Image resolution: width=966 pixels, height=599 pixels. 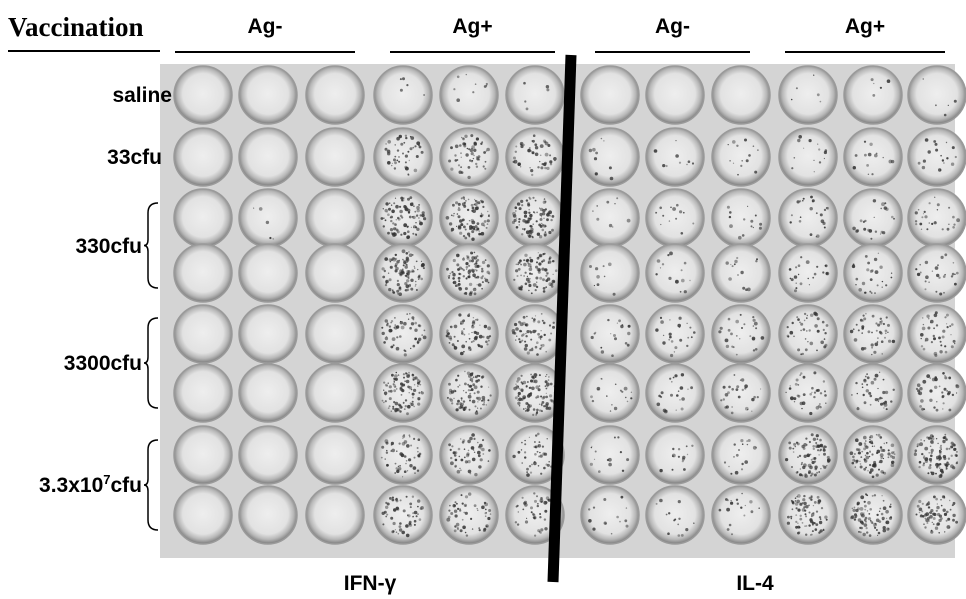 I want to click on row-label: 3300cfu, so click(x=103, y=363).